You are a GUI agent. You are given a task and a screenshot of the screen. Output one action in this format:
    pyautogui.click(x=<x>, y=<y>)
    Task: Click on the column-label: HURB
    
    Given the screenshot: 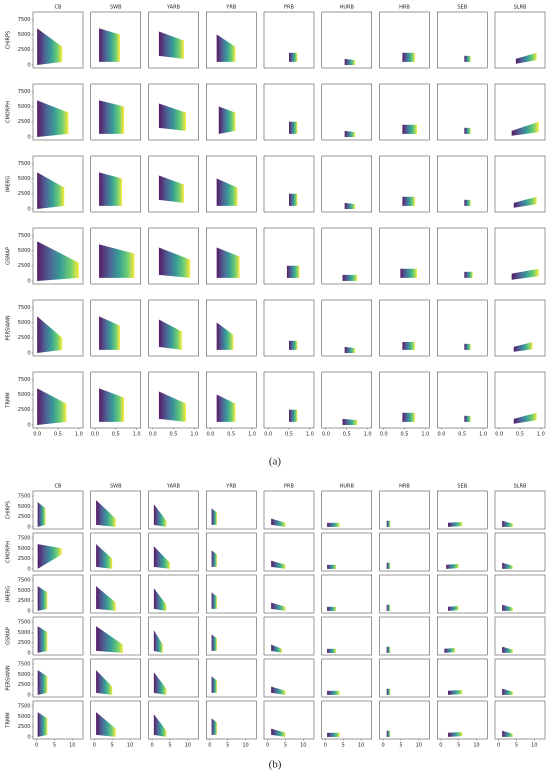 What is the action you would take?
    pyautogui.click(x=347, y=487)
    